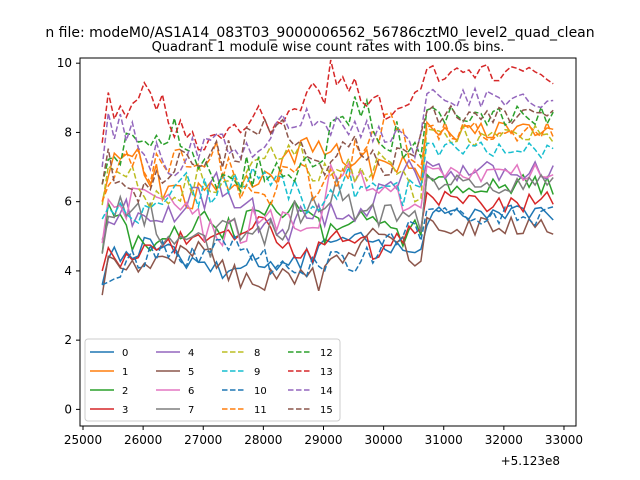 This screenshot has width=640, height=480. I want to click on legend-label: 10, so click(260, 391).